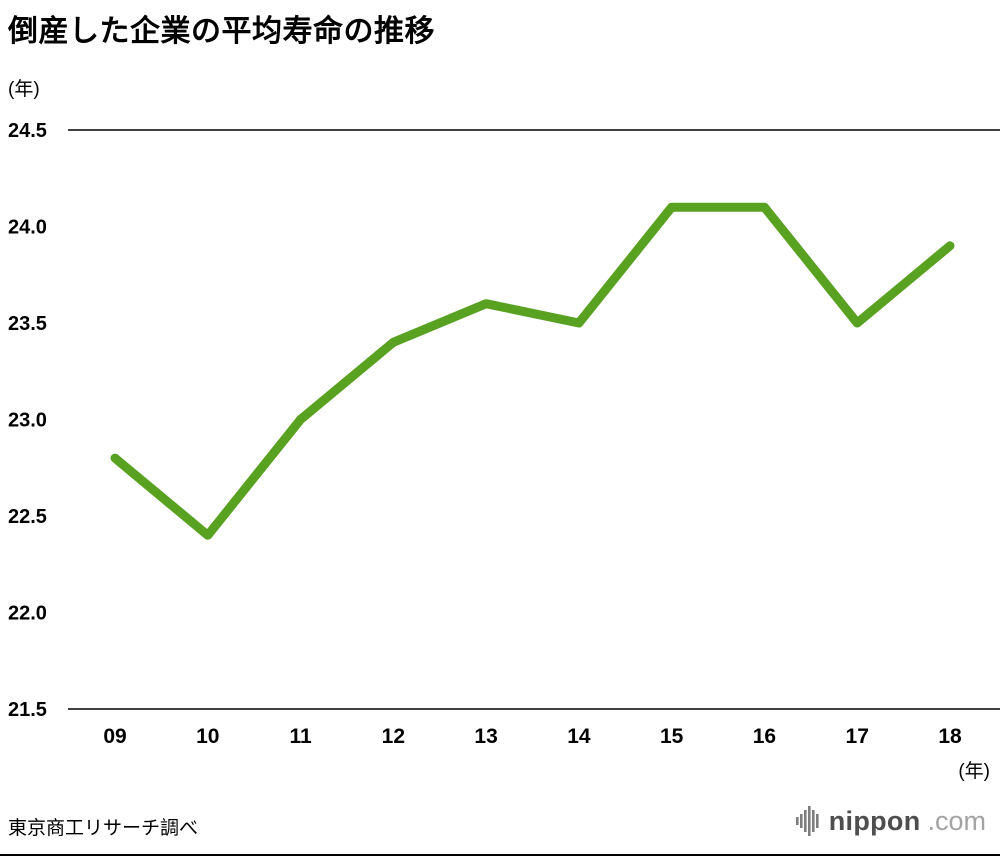 Image resolution: width=1000 pixels, height=856 pixels. I want to click on y-tick-label: 21.5, so click(27, 710).